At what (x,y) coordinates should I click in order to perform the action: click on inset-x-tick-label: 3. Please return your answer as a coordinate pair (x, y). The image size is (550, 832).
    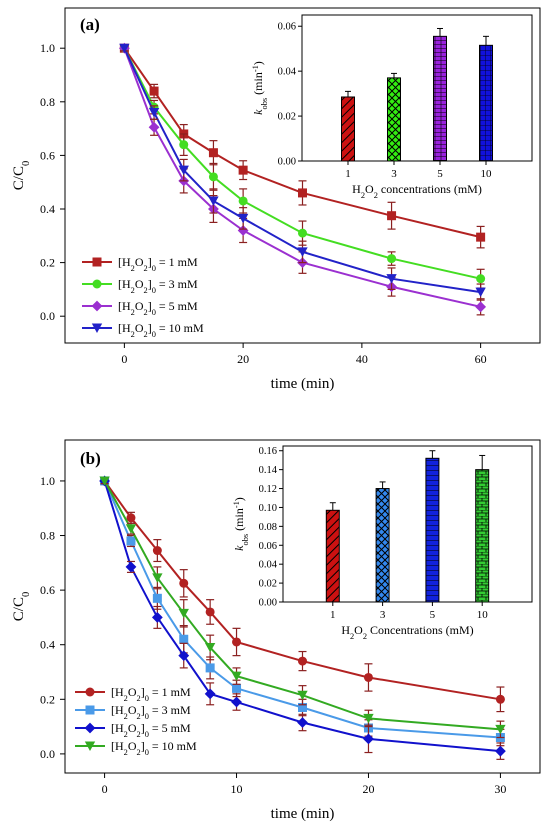
    Looking at the image, I should click on (394, 174).